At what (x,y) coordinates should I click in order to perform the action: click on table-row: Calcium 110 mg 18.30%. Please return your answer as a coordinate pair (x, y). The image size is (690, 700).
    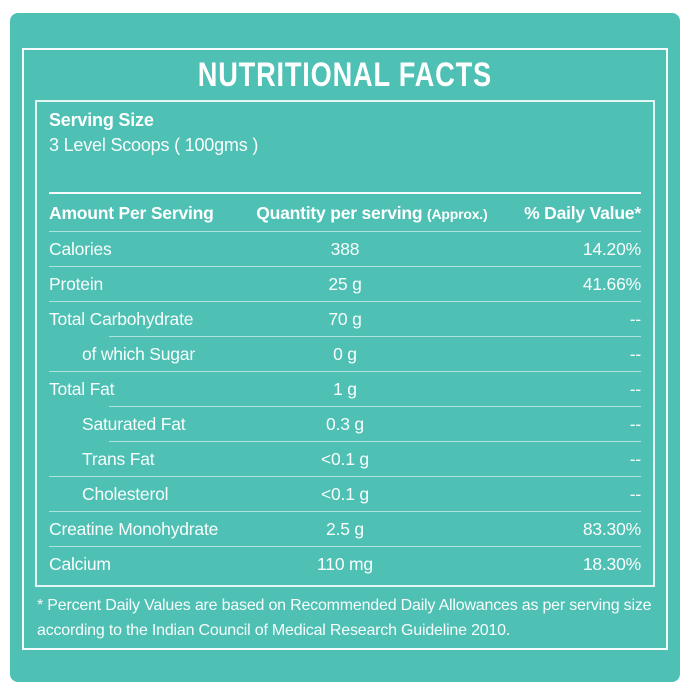
    Looking at the image, I should click on (345, 564).